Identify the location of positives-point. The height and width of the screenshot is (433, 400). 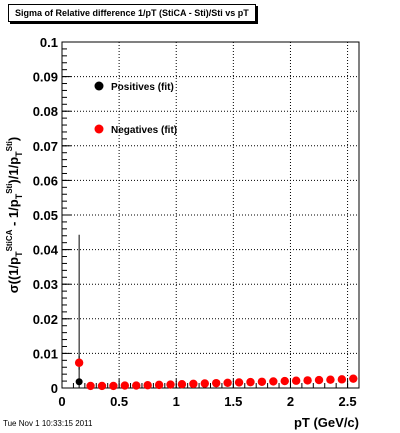
(79, 382).